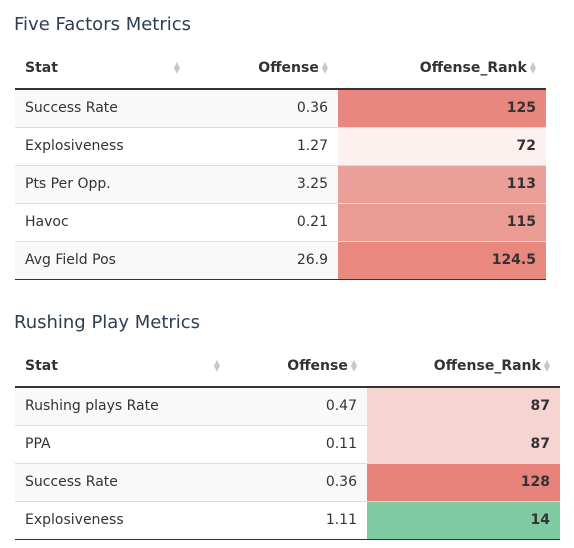 The height and width of the screenshot is (548, 574). Describe the element at coordinates (463, 481) in the screenshot. I see `offense-rank-cell: 128` at that location.